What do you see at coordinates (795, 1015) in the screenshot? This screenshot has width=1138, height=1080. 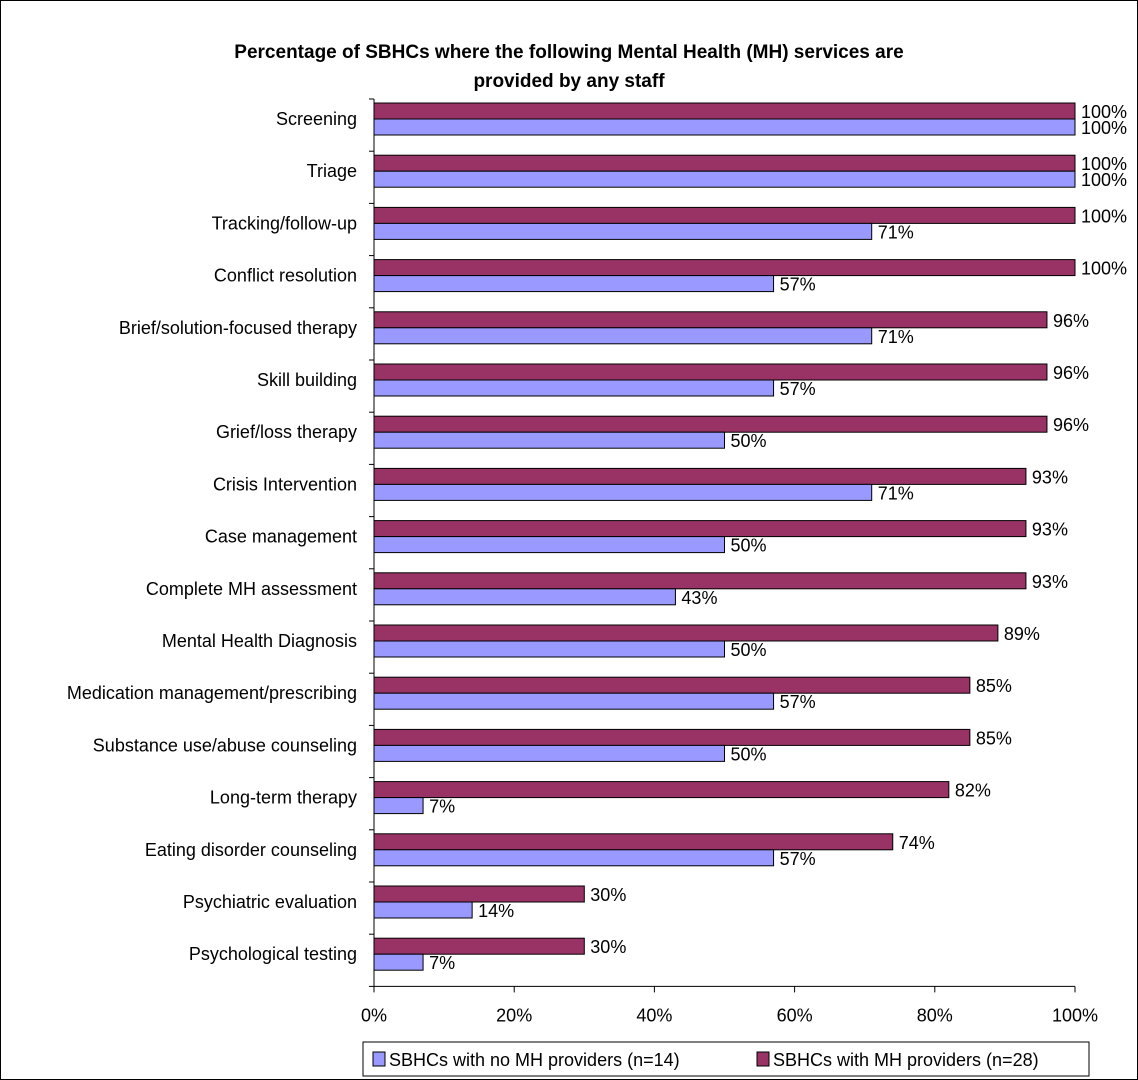 I see `tick-label: 60%` at bounding box center [795, 1015].